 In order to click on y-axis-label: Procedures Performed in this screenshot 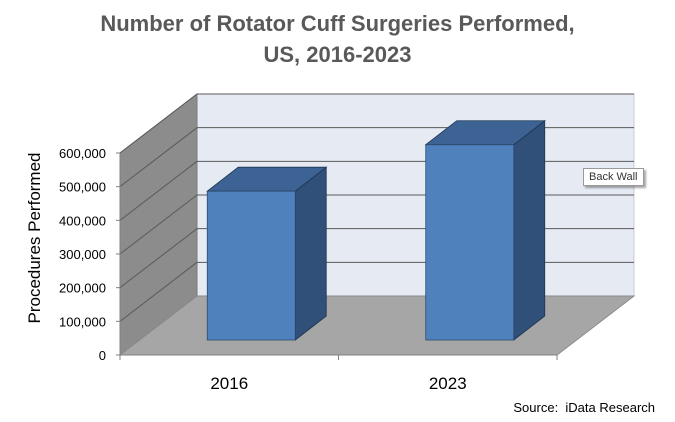, I will do `click(34, 237)`.